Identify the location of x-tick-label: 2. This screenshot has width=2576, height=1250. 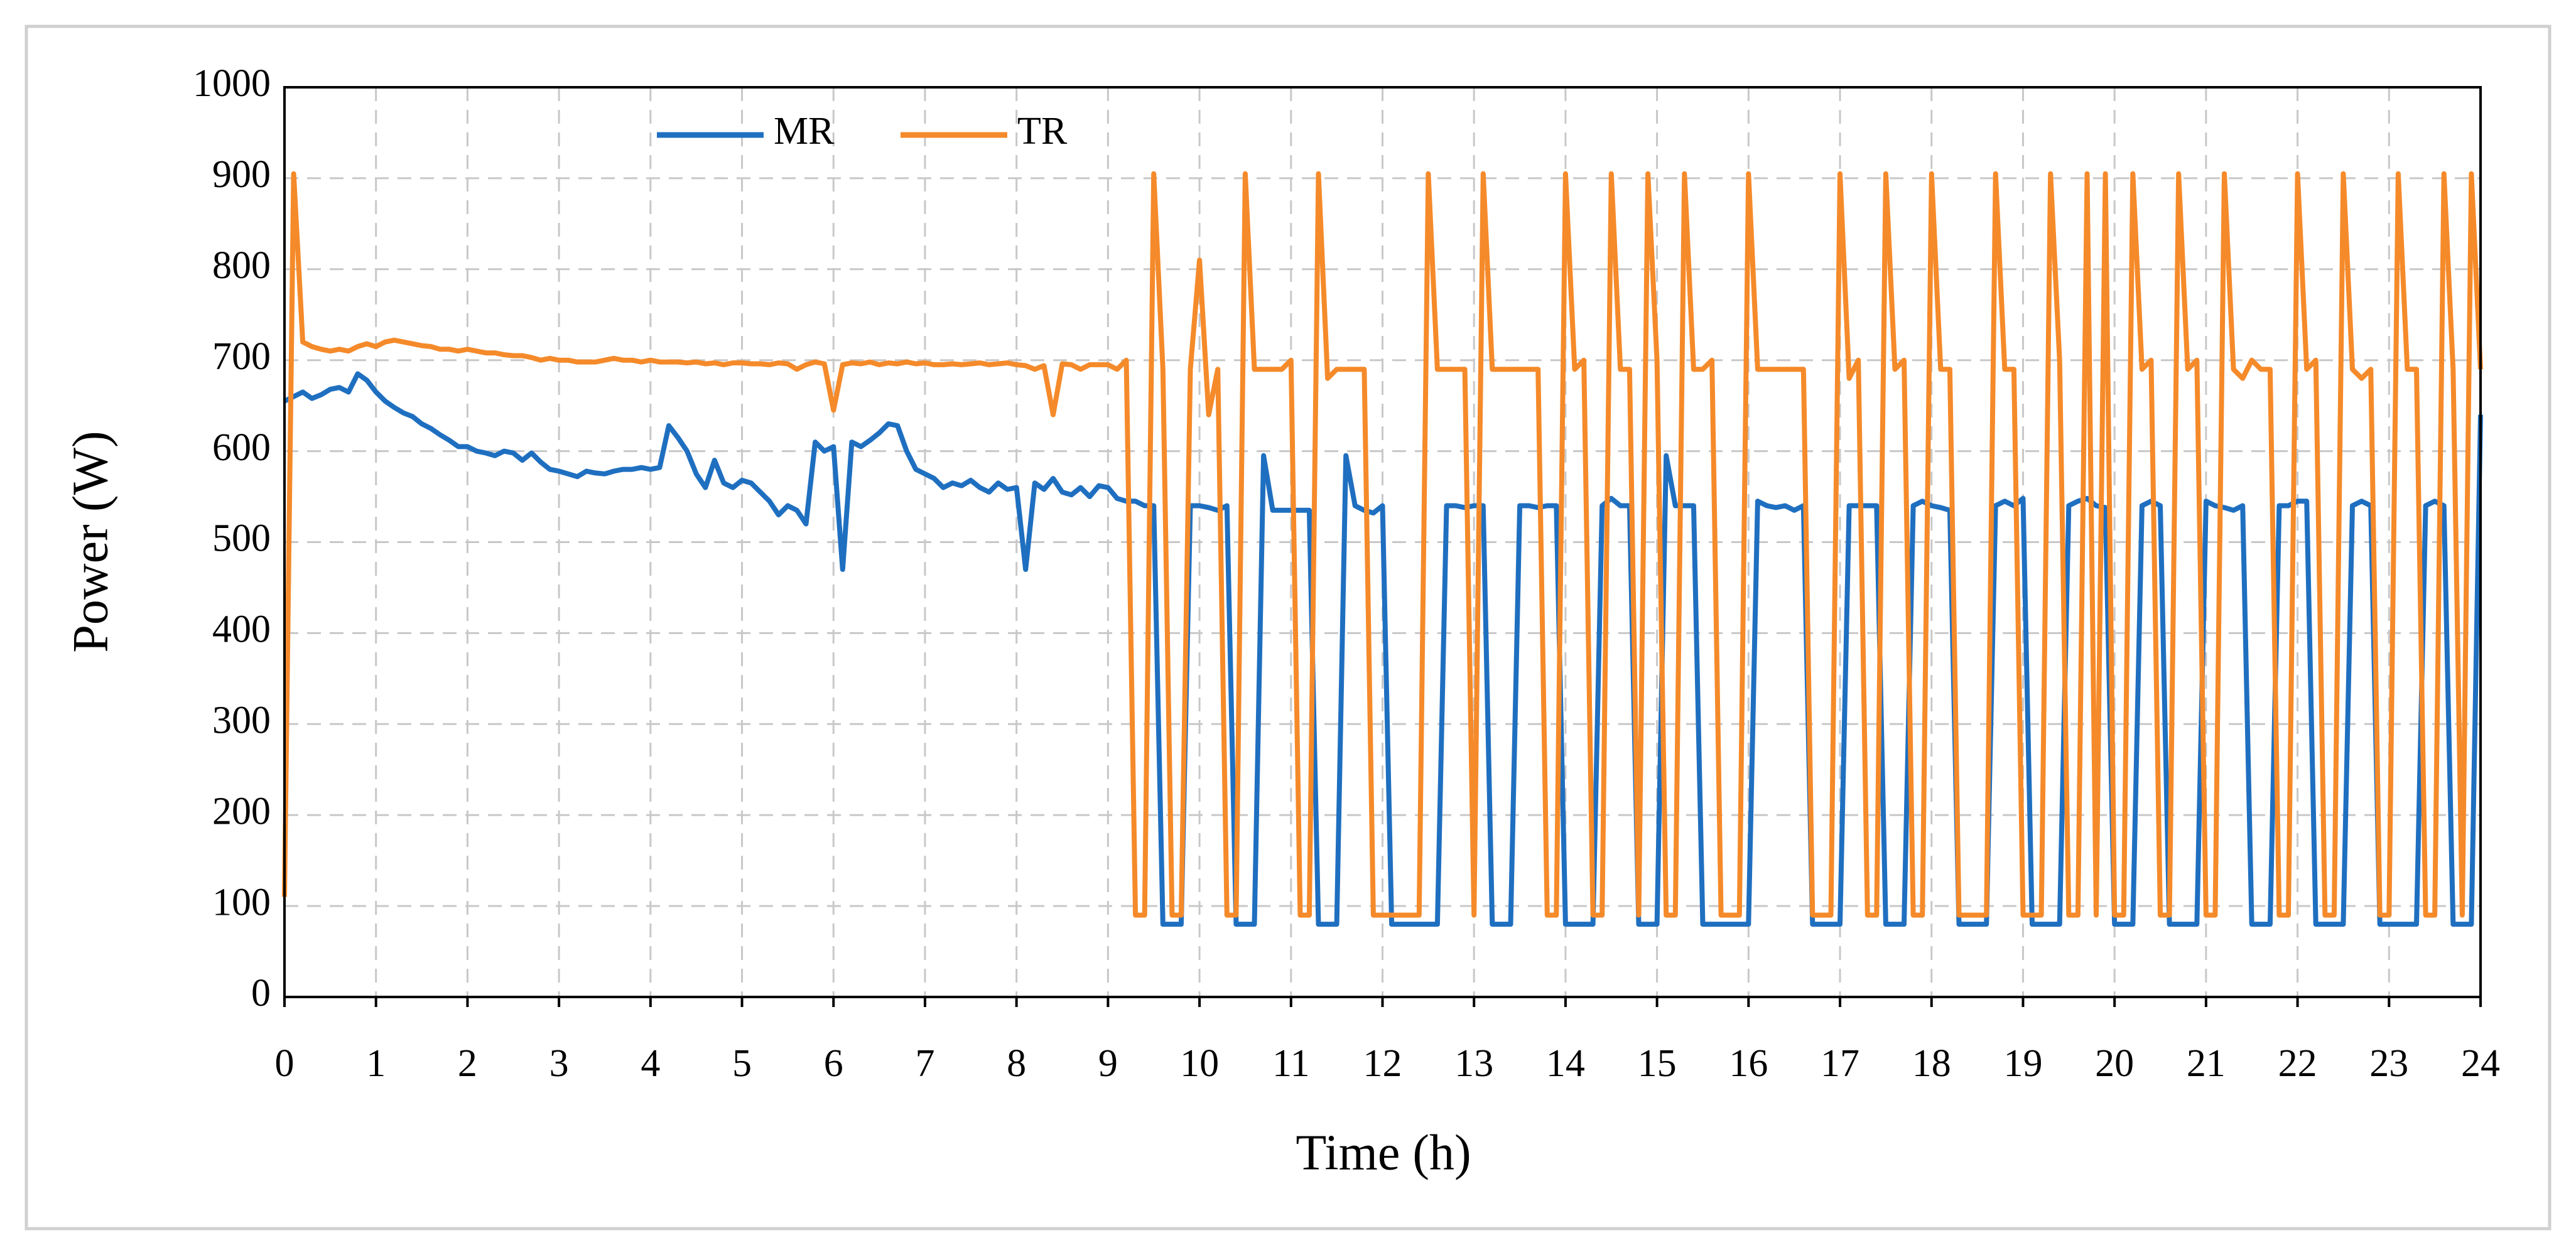
(468, 1063).